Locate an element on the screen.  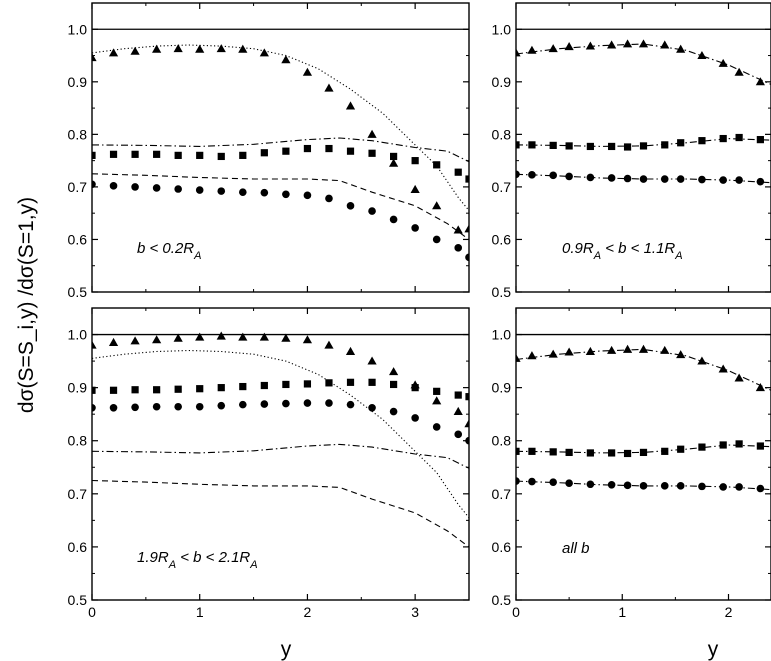
x-tick-label: 1 is located at coordinates (200, 612).